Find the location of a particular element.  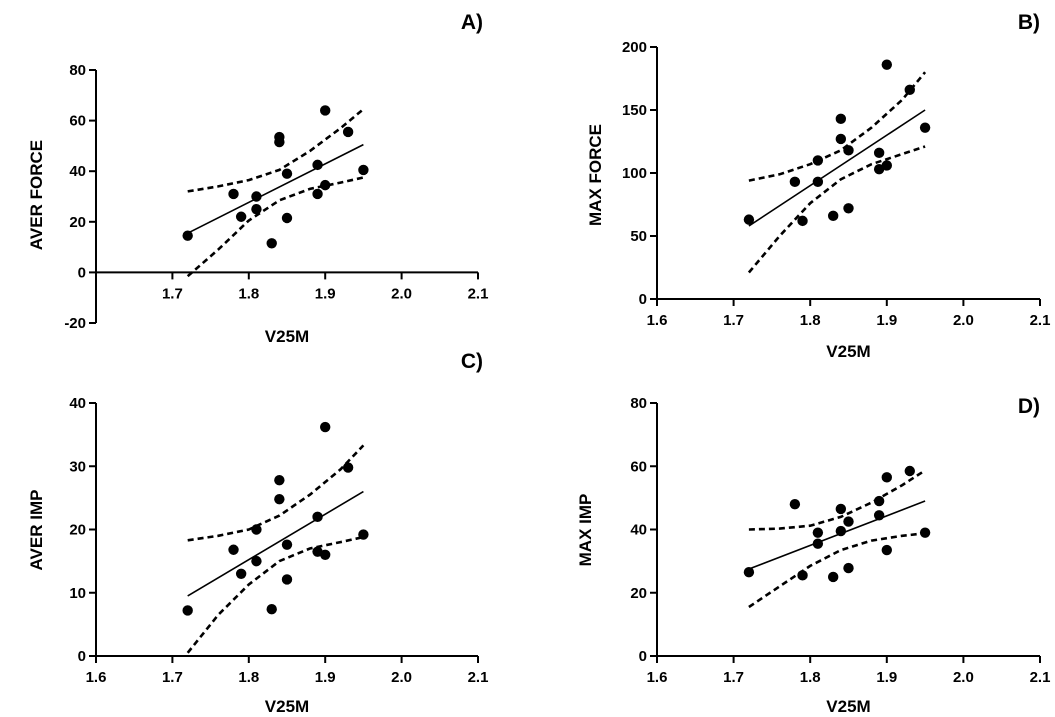

y-axis-label: MAX IMP is located at coordinates (585, 530).